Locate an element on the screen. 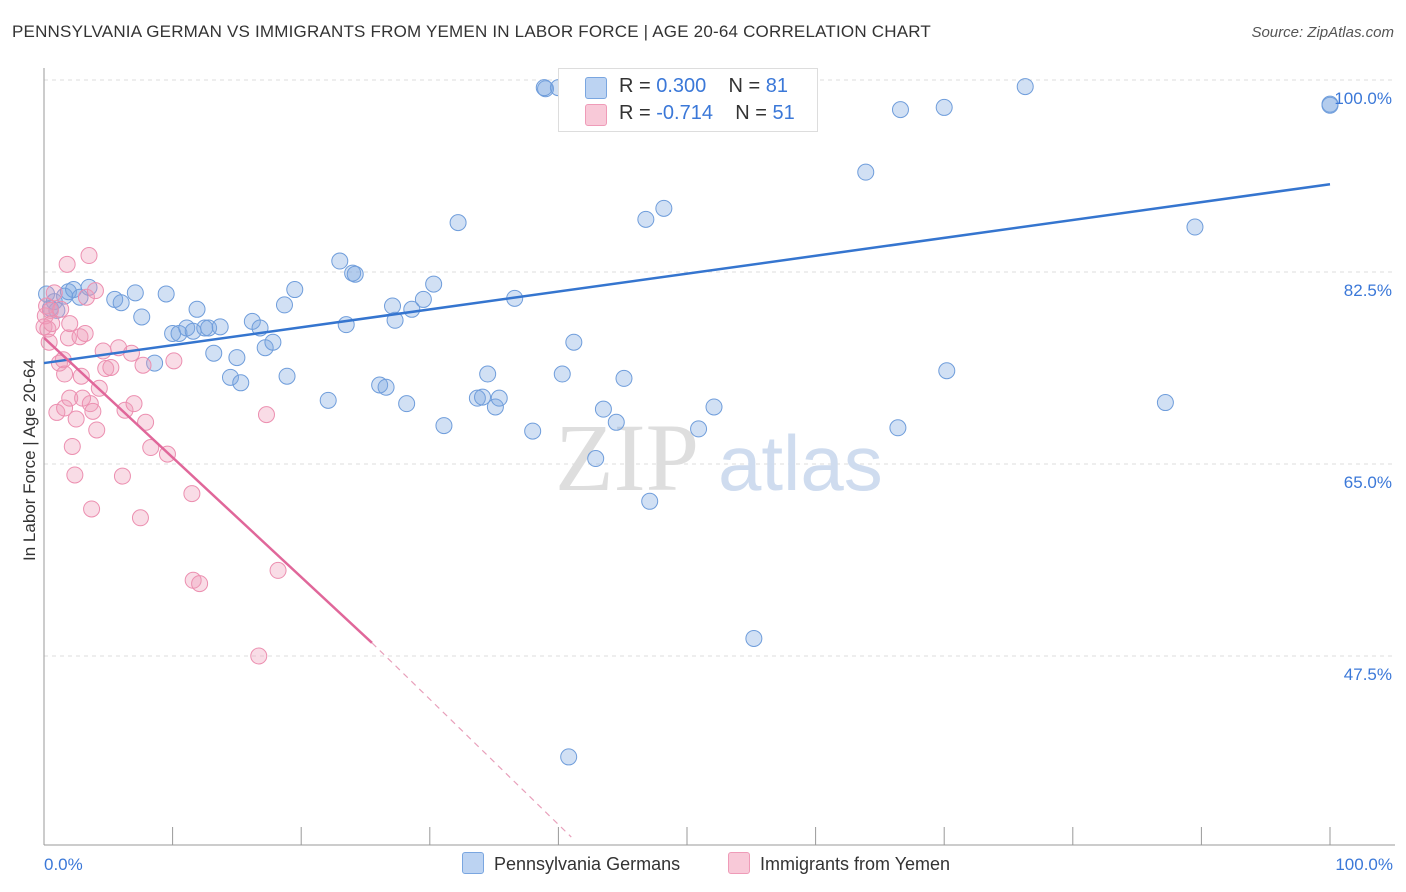  x-tick-label: 0.0% is located at coordinates (63, 864).